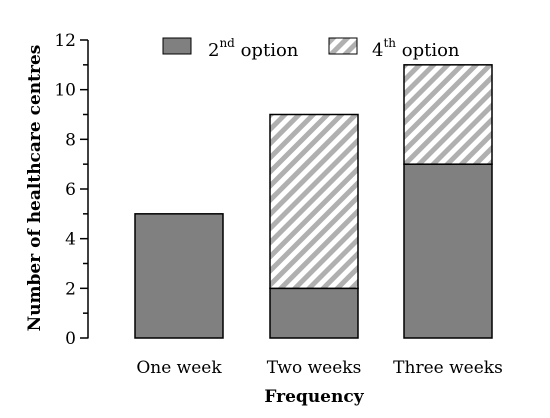 This screenshot has height=418, width=550. I want to click on bar-4th-option-two-weeks, so click(314, 201).